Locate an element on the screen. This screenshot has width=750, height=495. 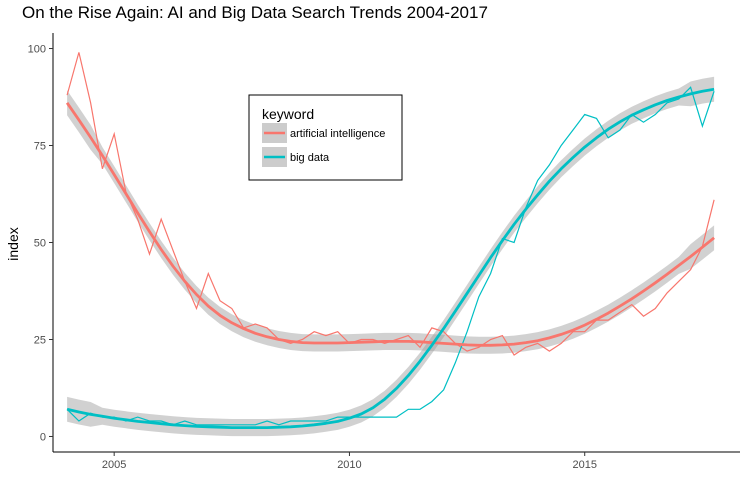
x-tick-label: 2015 is located at coordinates (584, 465).